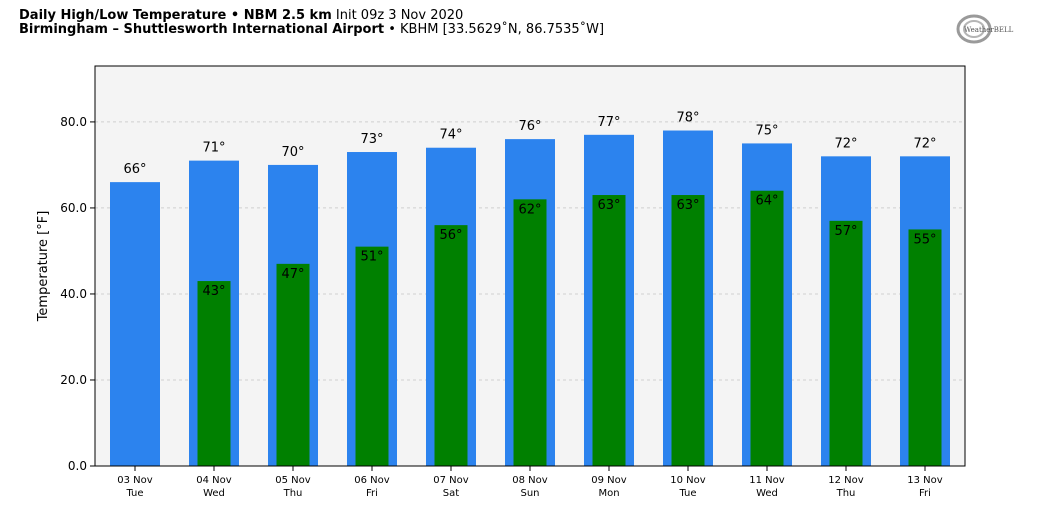 Image resolution: width=1040 pixels, height=516 pixels. I want to click on y-tick-label: 20.0, so click(73, 380).